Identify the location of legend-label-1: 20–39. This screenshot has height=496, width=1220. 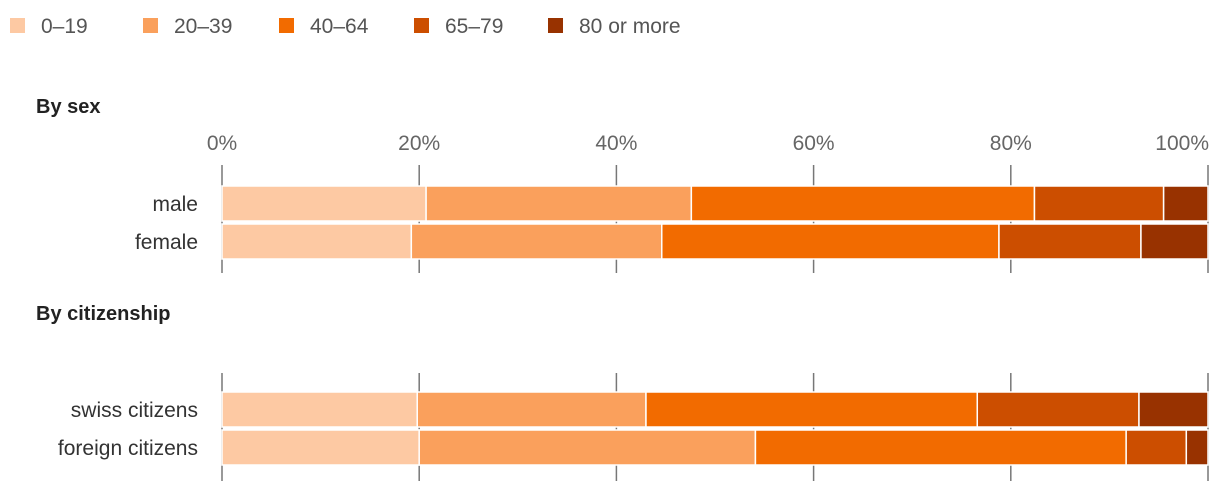
(203, 26).